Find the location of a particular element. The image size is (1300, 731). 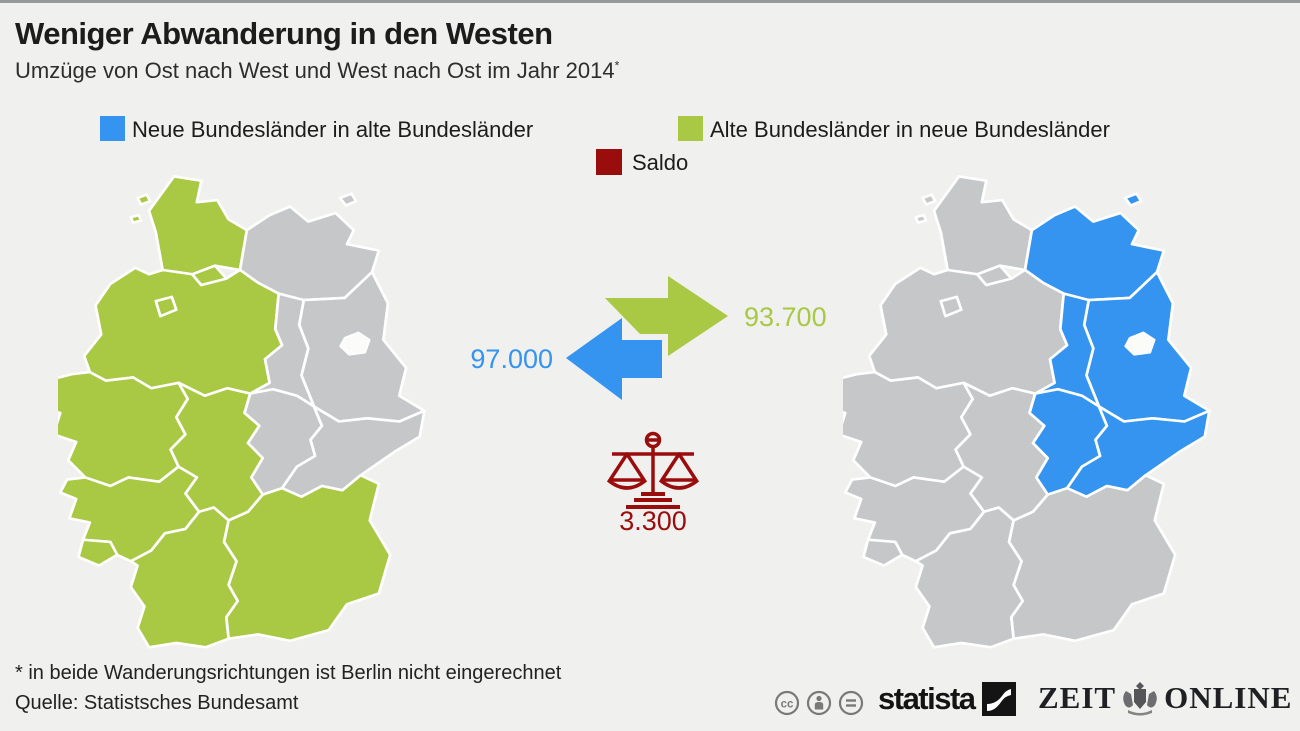

zeit-wordmark: ZEIT is located at coordinates (1077, 697).